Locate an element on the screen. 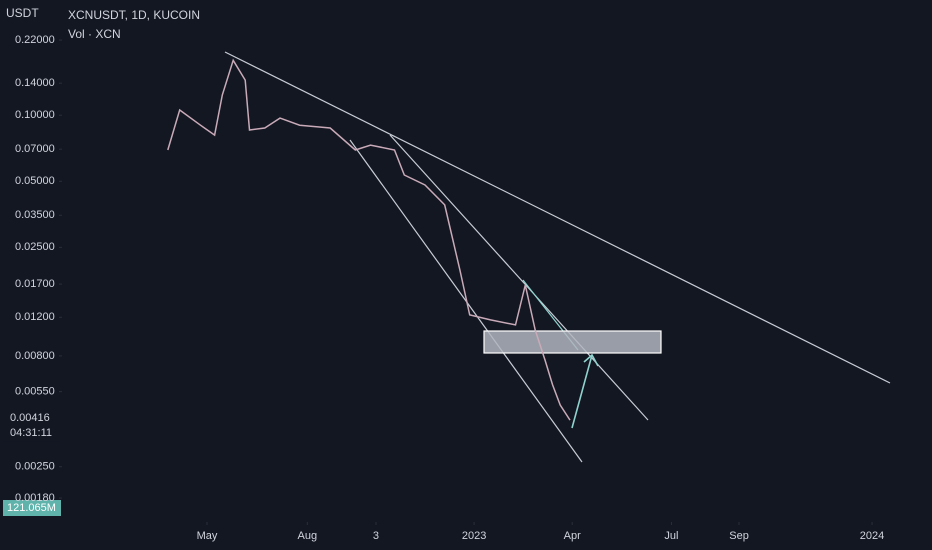  x-tick-label: Apr is located at coordinates (572, 536).